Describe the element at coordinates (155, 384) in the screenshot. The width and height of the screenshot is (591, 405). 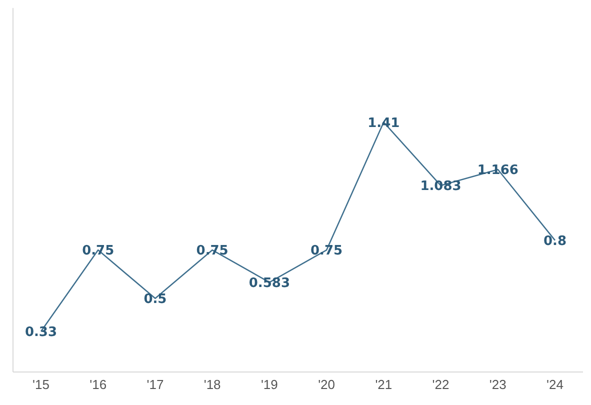
I see `x-tick-label: '17` at that location.